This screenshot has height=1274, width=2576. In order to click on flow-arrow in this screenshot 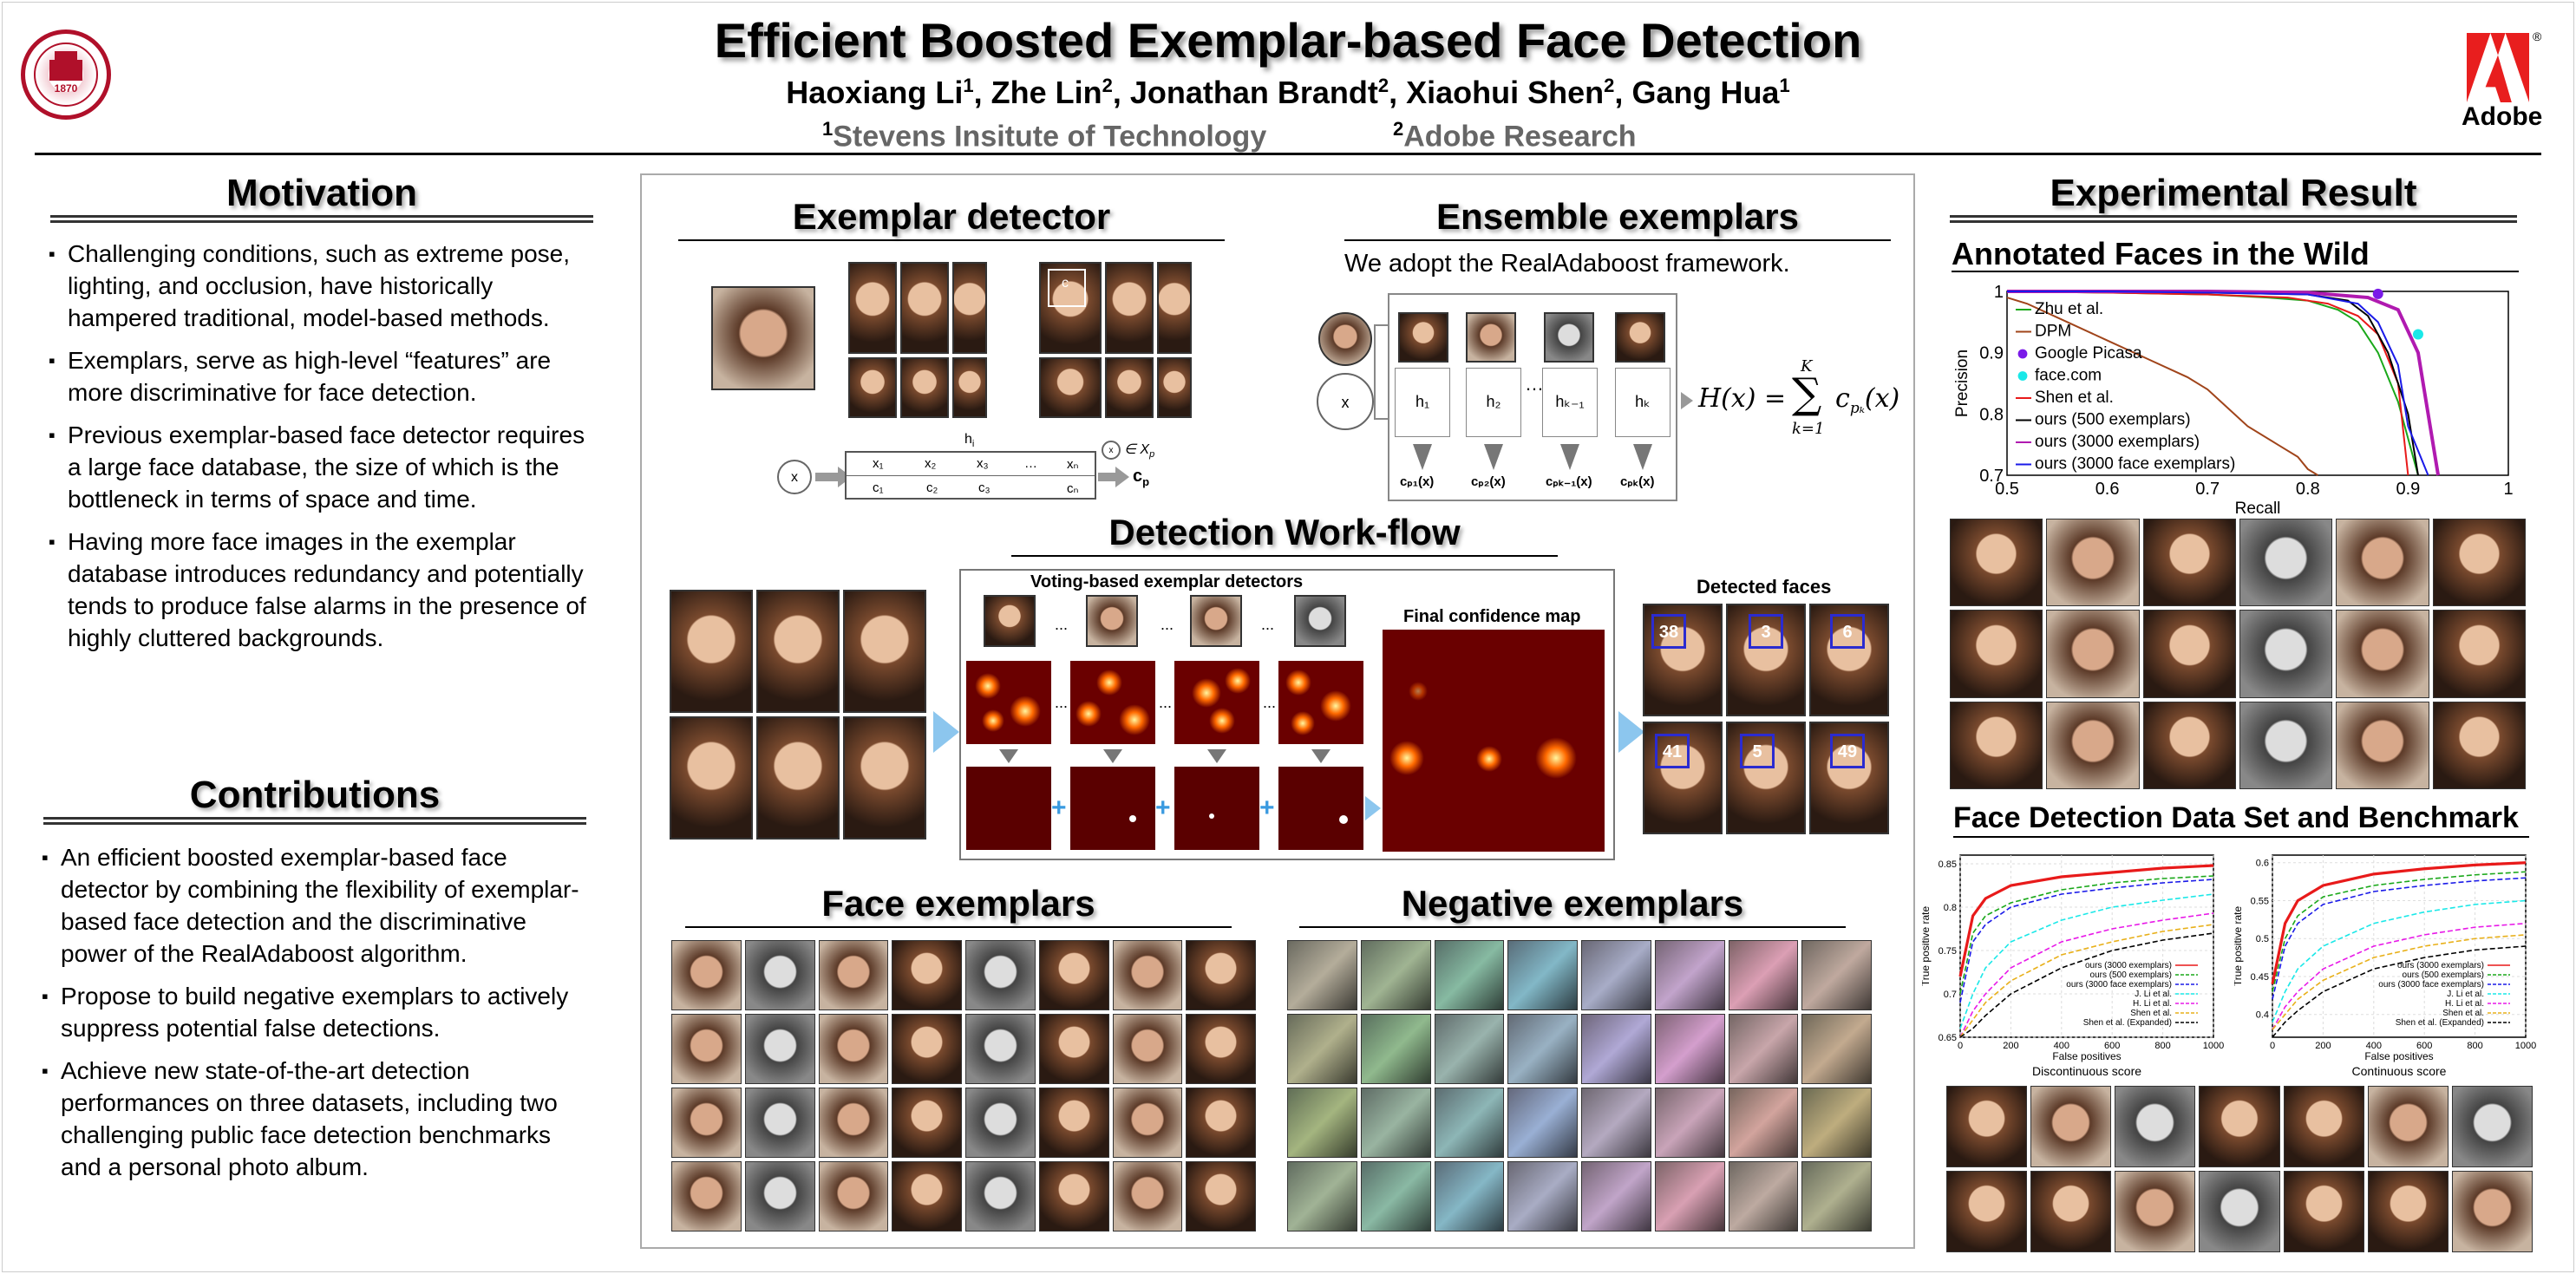, I will do `click(828, 477)`.